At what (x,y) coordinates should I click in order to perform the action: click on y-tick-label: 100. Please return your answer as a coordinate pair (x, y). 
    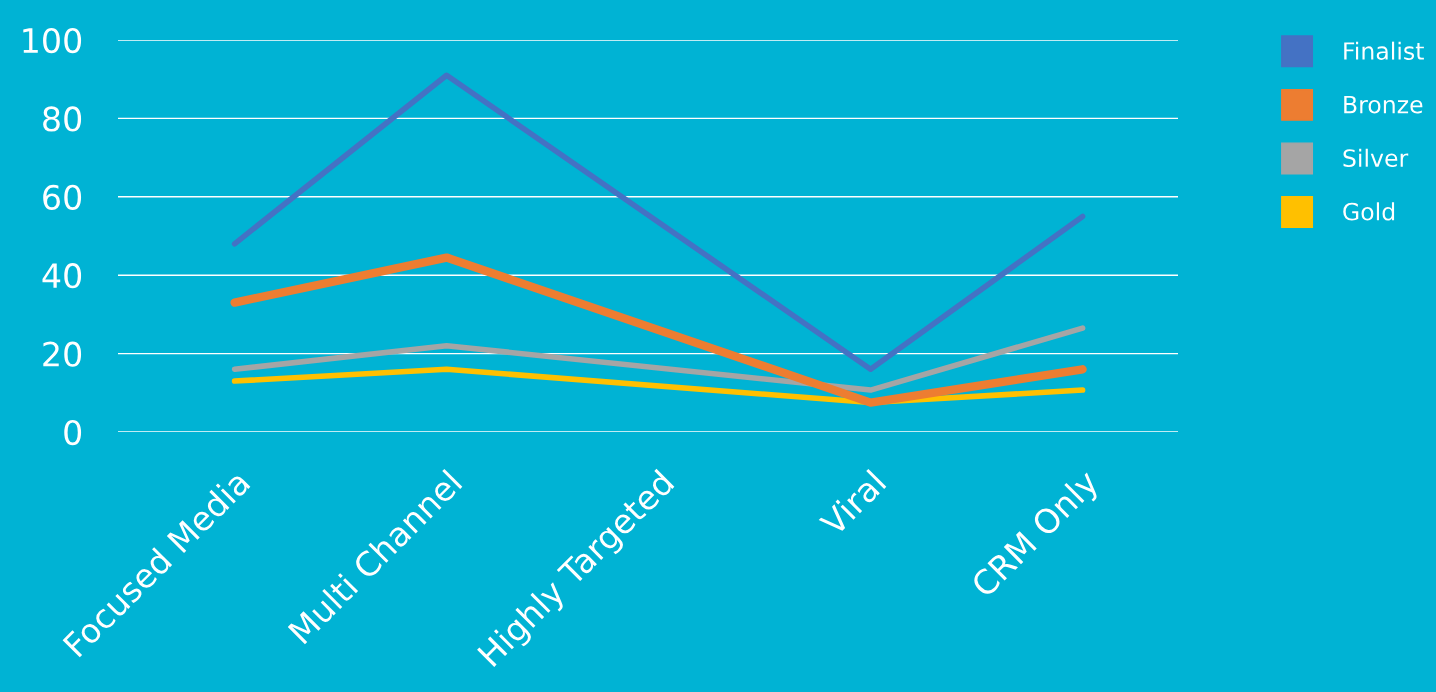
    Looking at the image, I should click on (52, 40).